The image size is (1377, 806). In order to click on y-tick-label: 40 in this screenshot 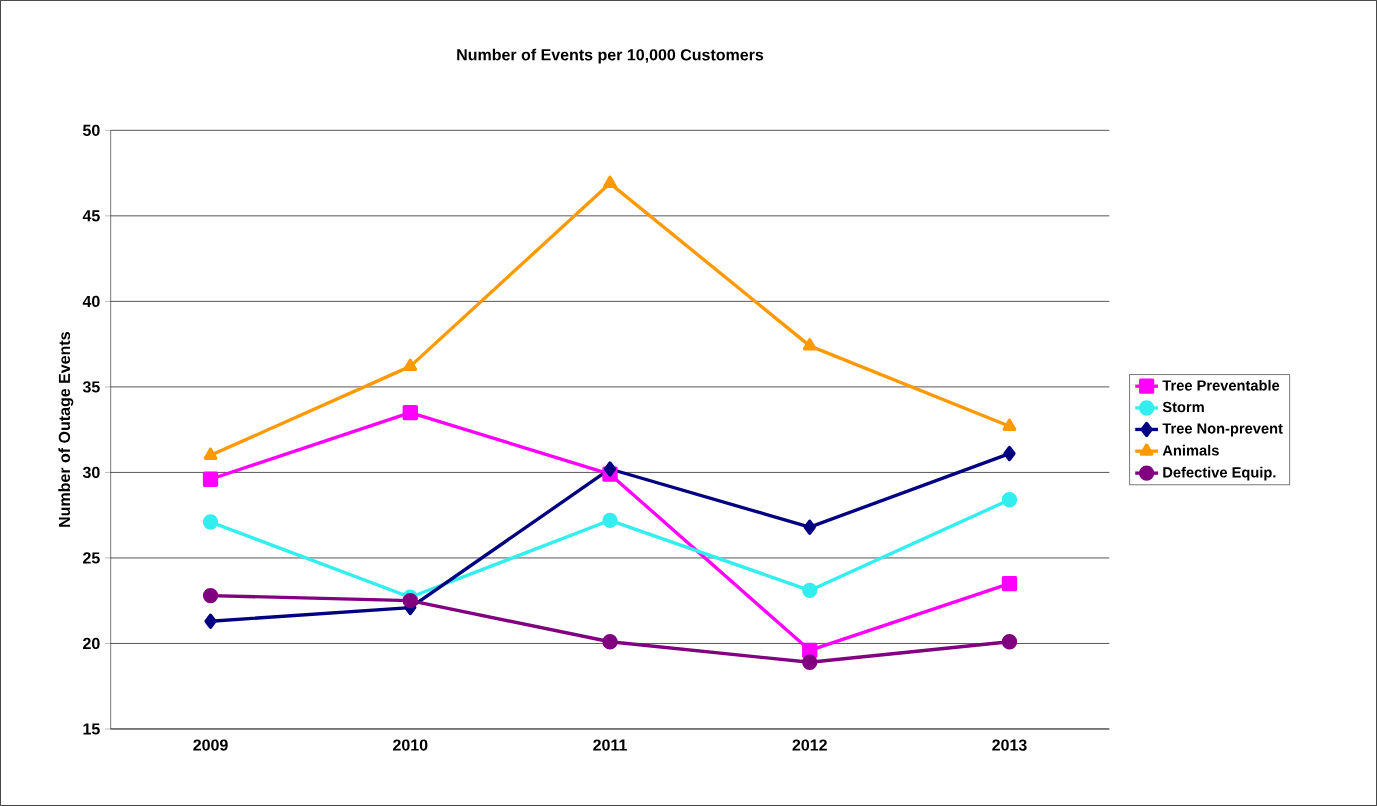, I will do `click(91, 301)`.